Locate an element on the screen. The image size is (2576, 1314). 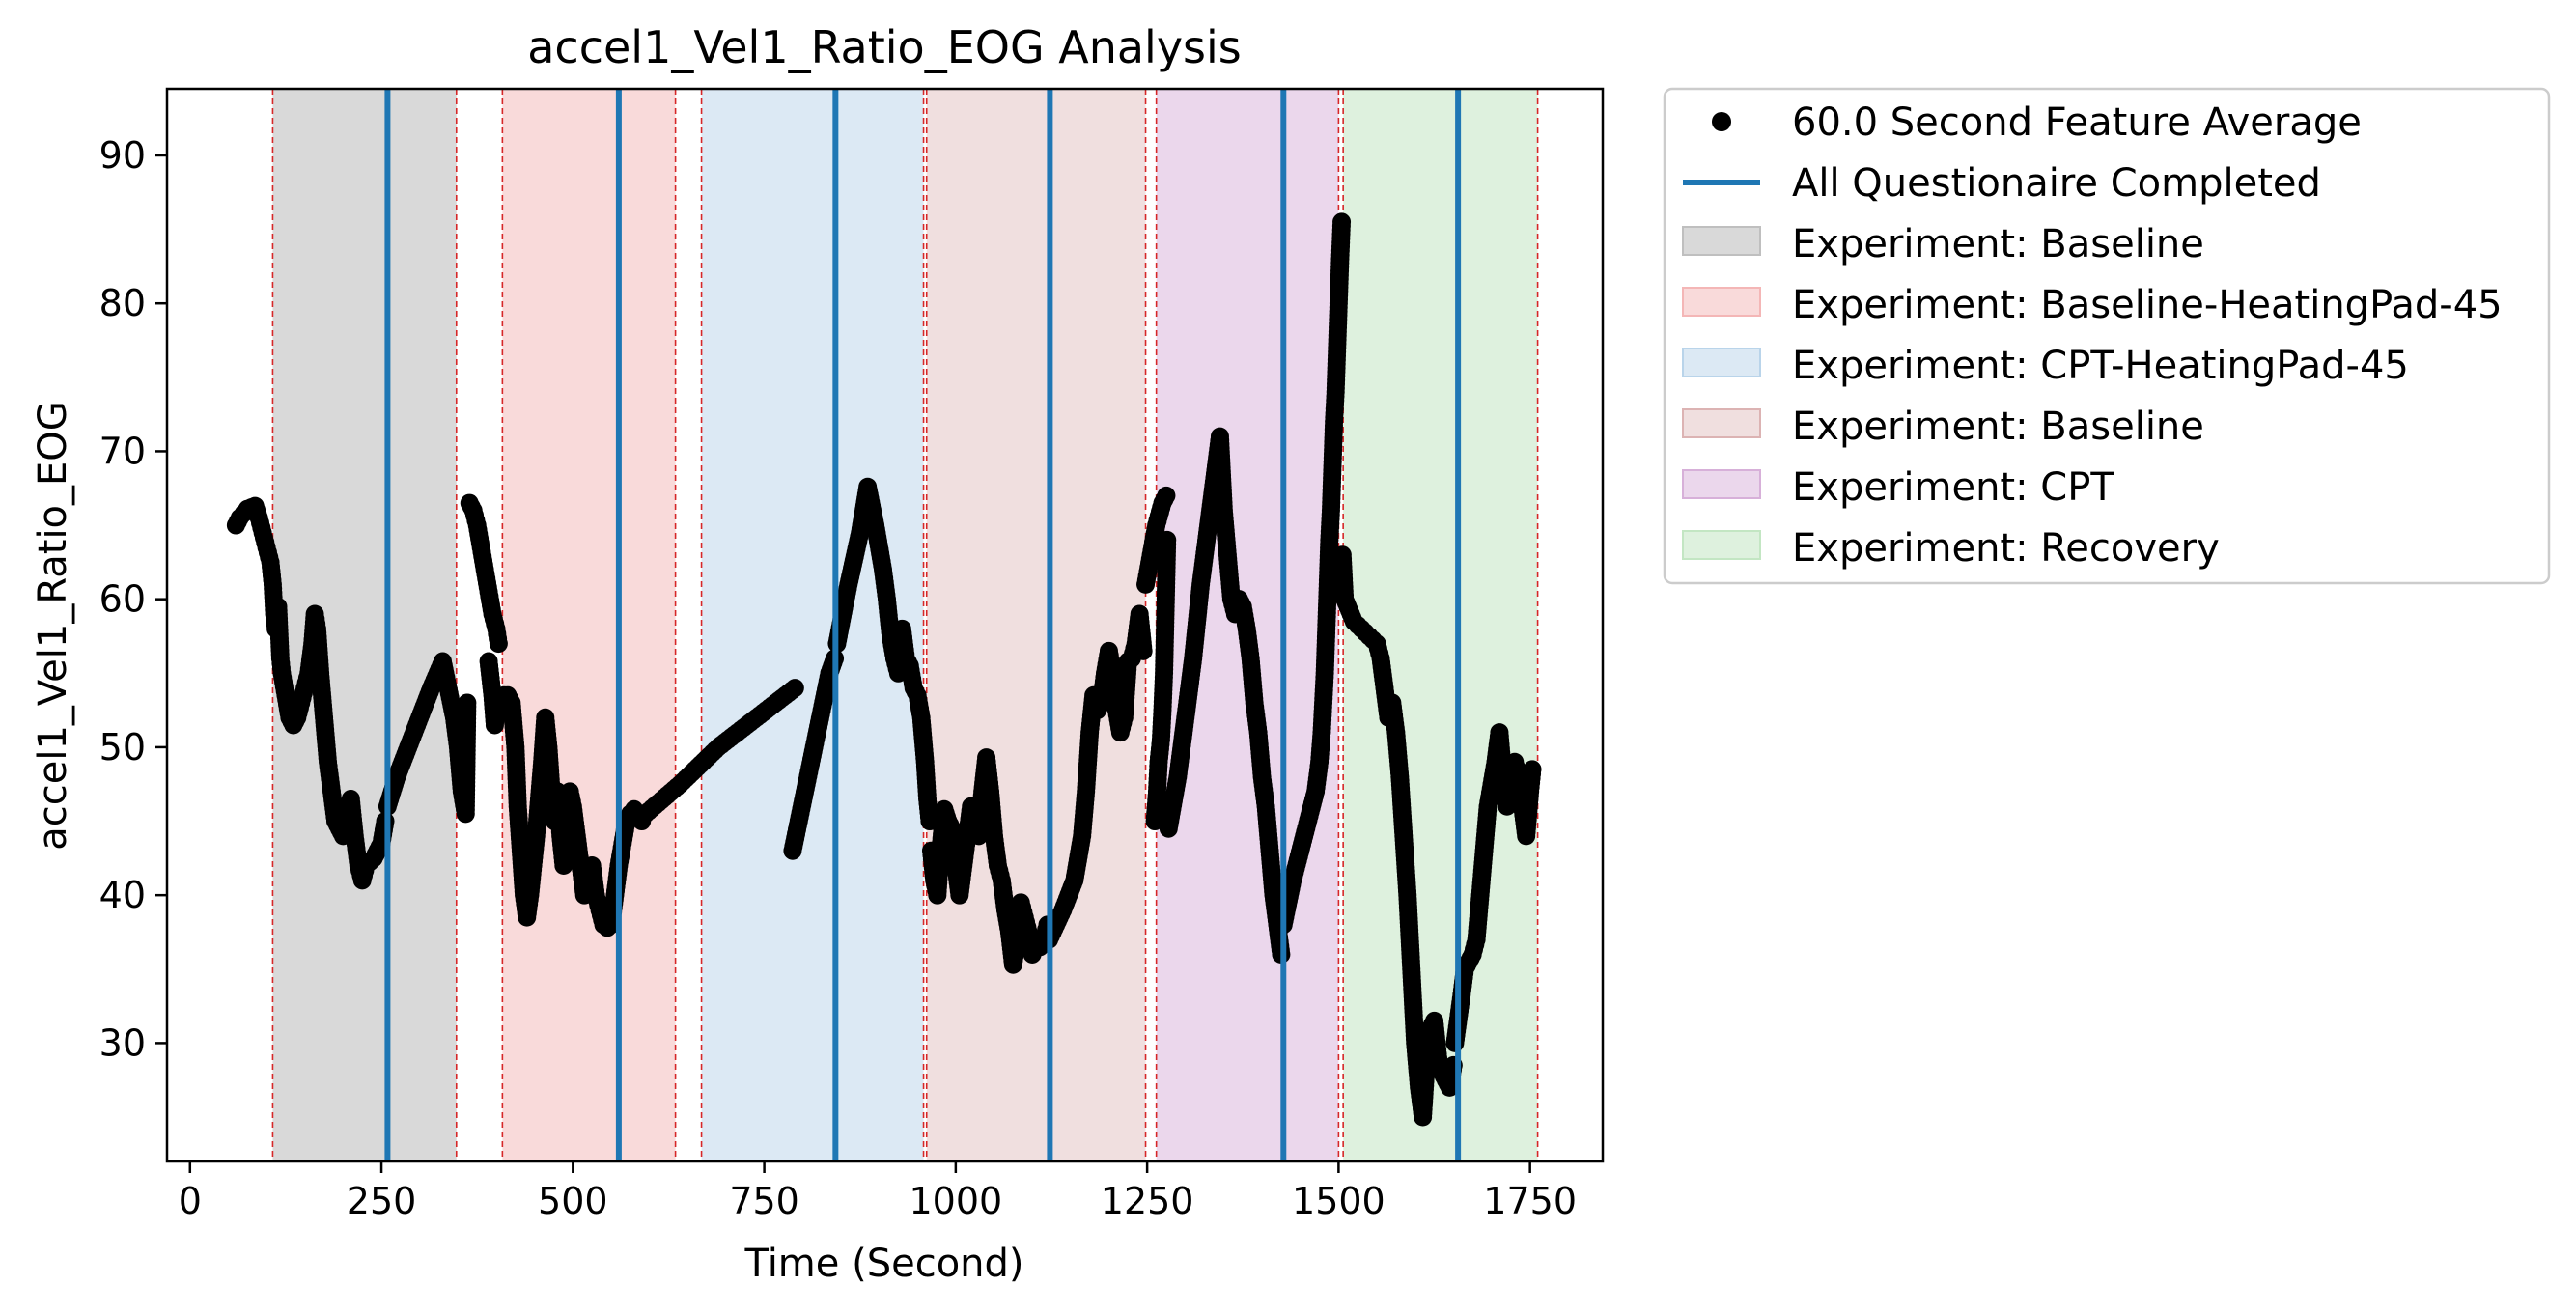
x-tick-label: 1500 is located at coordinates (1339, 1201).